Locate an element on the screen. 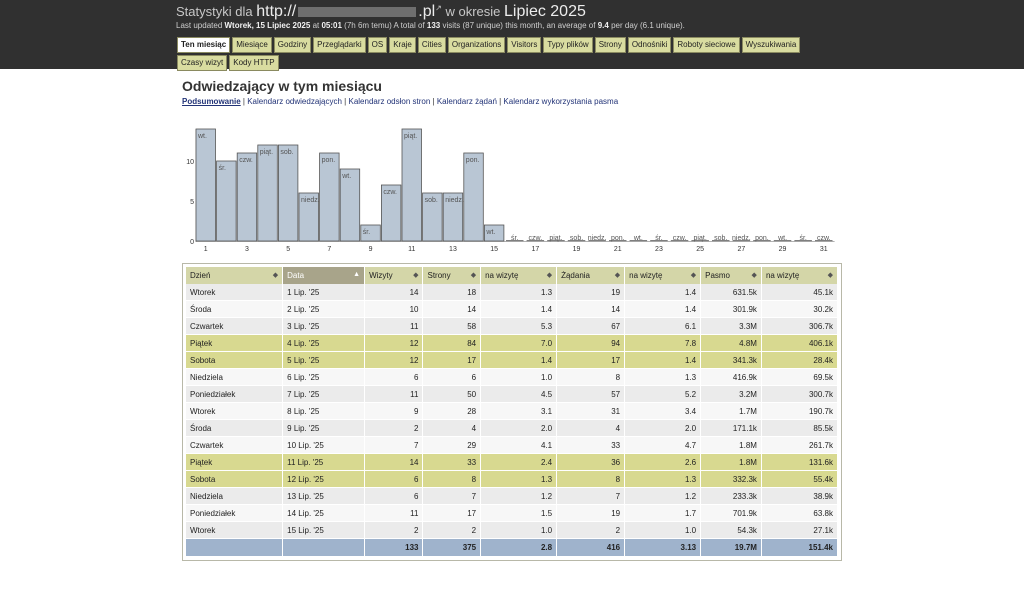  column-header-label: Dzień is located at coordinates (200, 275).